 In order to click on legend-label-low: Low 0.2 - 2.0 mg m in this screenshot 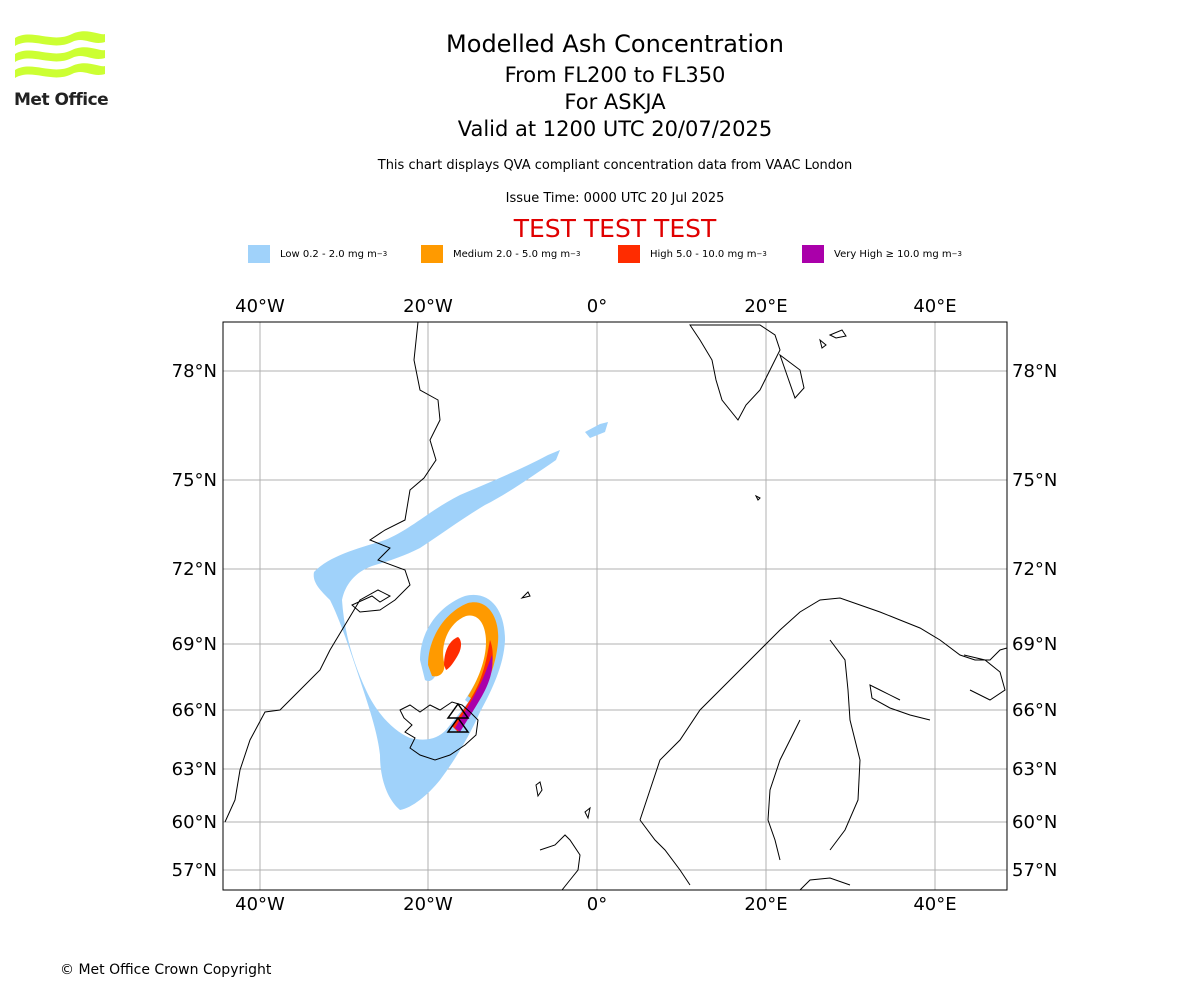, I will do `click(328, 254)`.